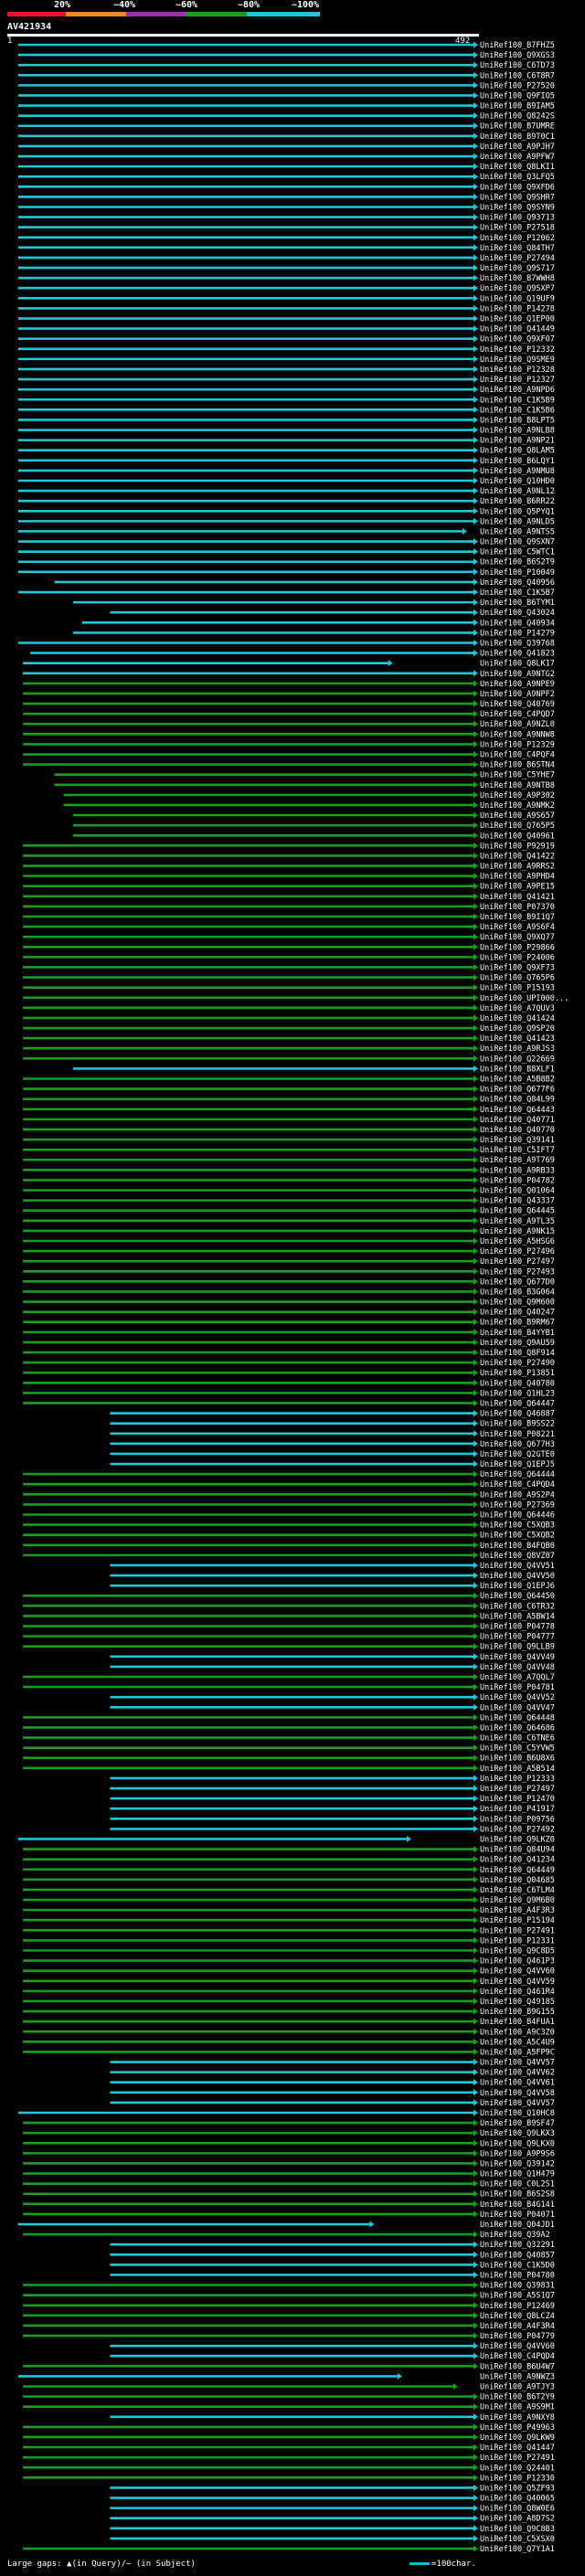  What do you see at coordinates (515, 2235) in the screenshot?
I see `hit-label: UniRef100_Q39A2` at bounding box center [515, 2235].